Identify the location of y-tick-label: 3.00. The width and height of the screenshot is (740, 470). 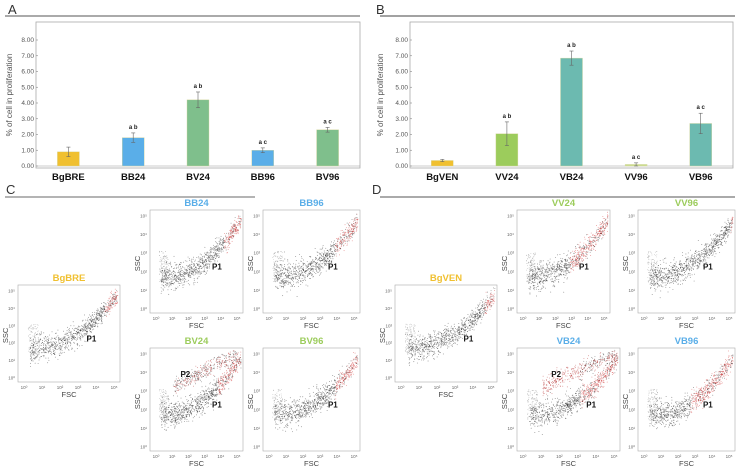
(401, 119).